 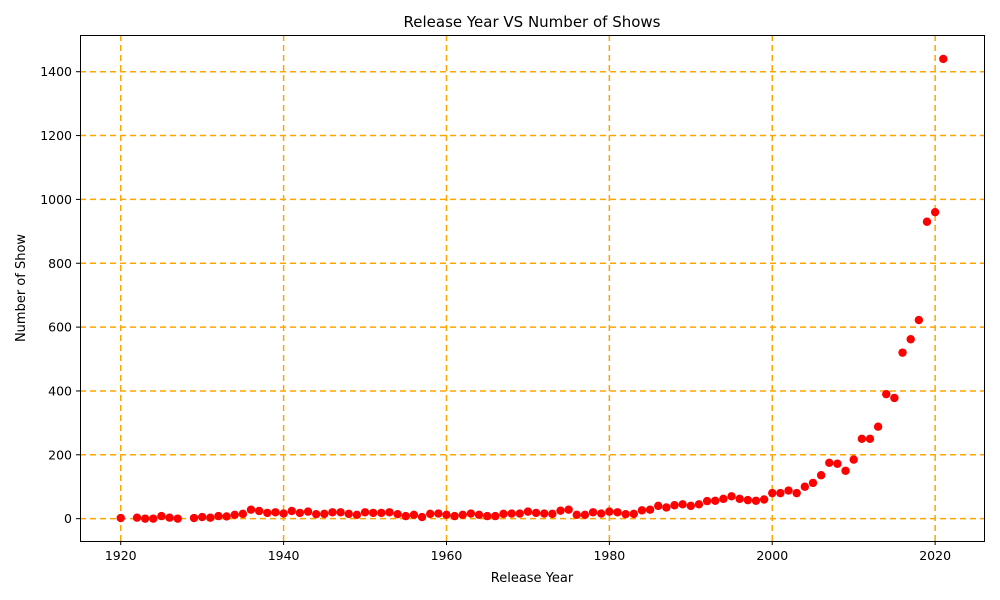 I want to click on y-tick-label: 0, so click(x=68, y=518).